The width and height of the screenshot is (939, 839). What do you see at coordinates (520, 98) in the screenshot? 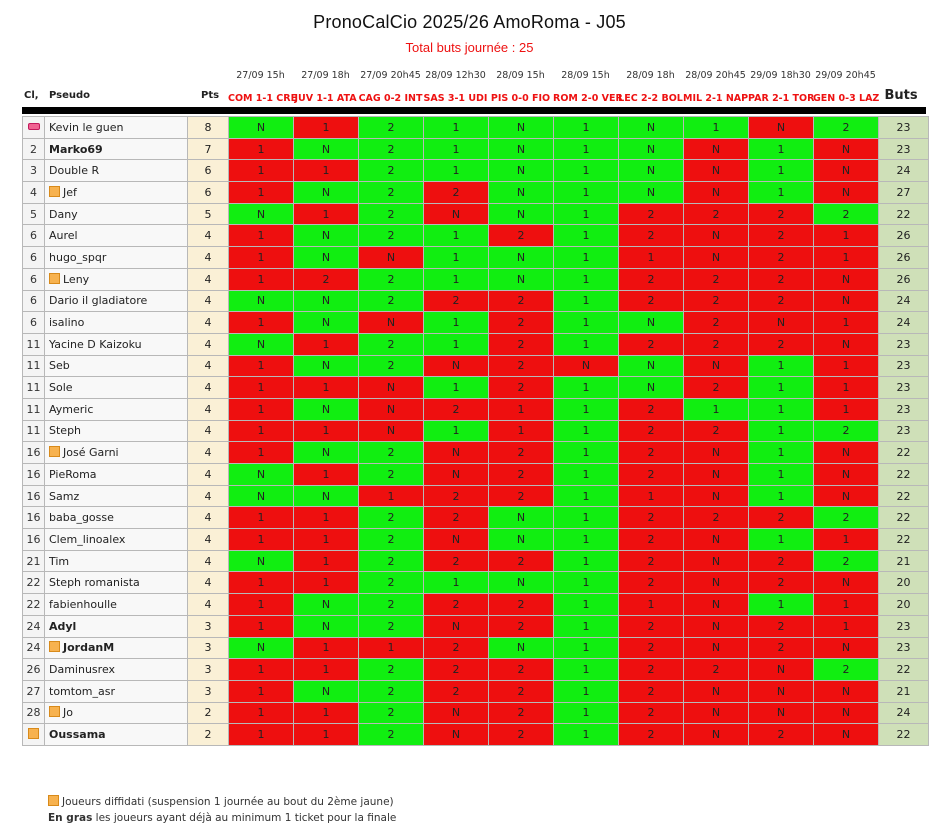
I see `match-result-header: PIS 0-0 FIO` at bounding box center [520, 98].